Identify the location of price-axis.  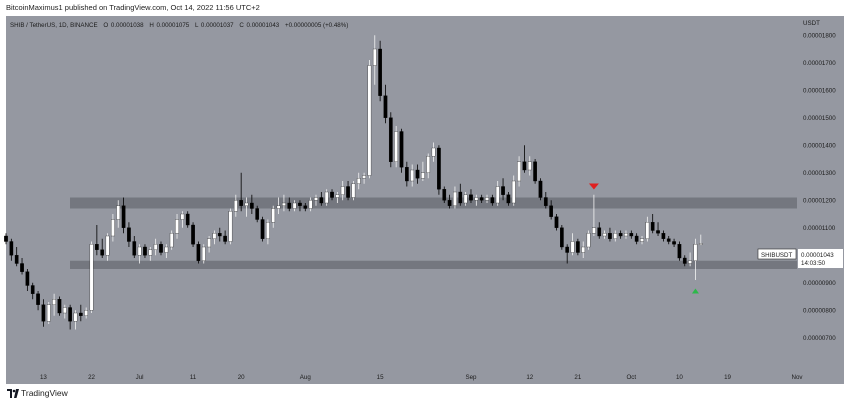
(820, 192).